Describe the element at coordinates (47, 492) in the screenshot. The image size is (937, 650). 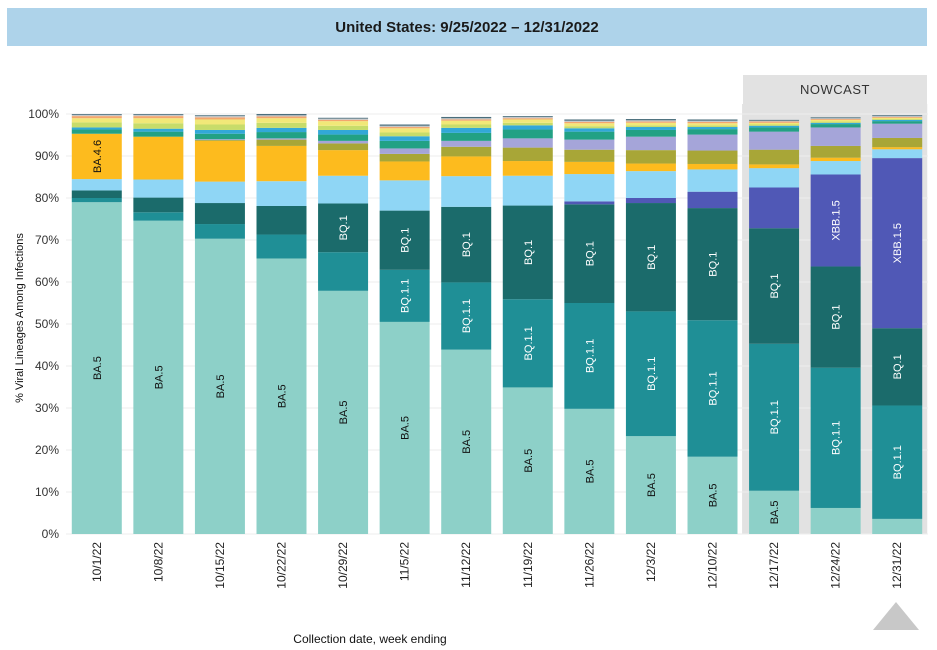
I see `y-tick-label: 10%` at that location.